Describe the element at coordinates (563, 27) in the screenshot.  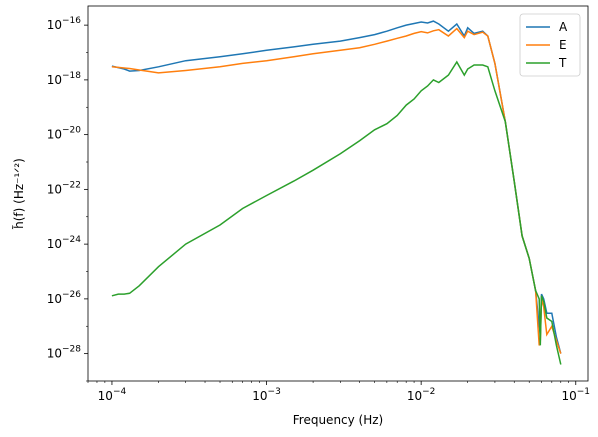
I see `legend-label-A: A` at that location.